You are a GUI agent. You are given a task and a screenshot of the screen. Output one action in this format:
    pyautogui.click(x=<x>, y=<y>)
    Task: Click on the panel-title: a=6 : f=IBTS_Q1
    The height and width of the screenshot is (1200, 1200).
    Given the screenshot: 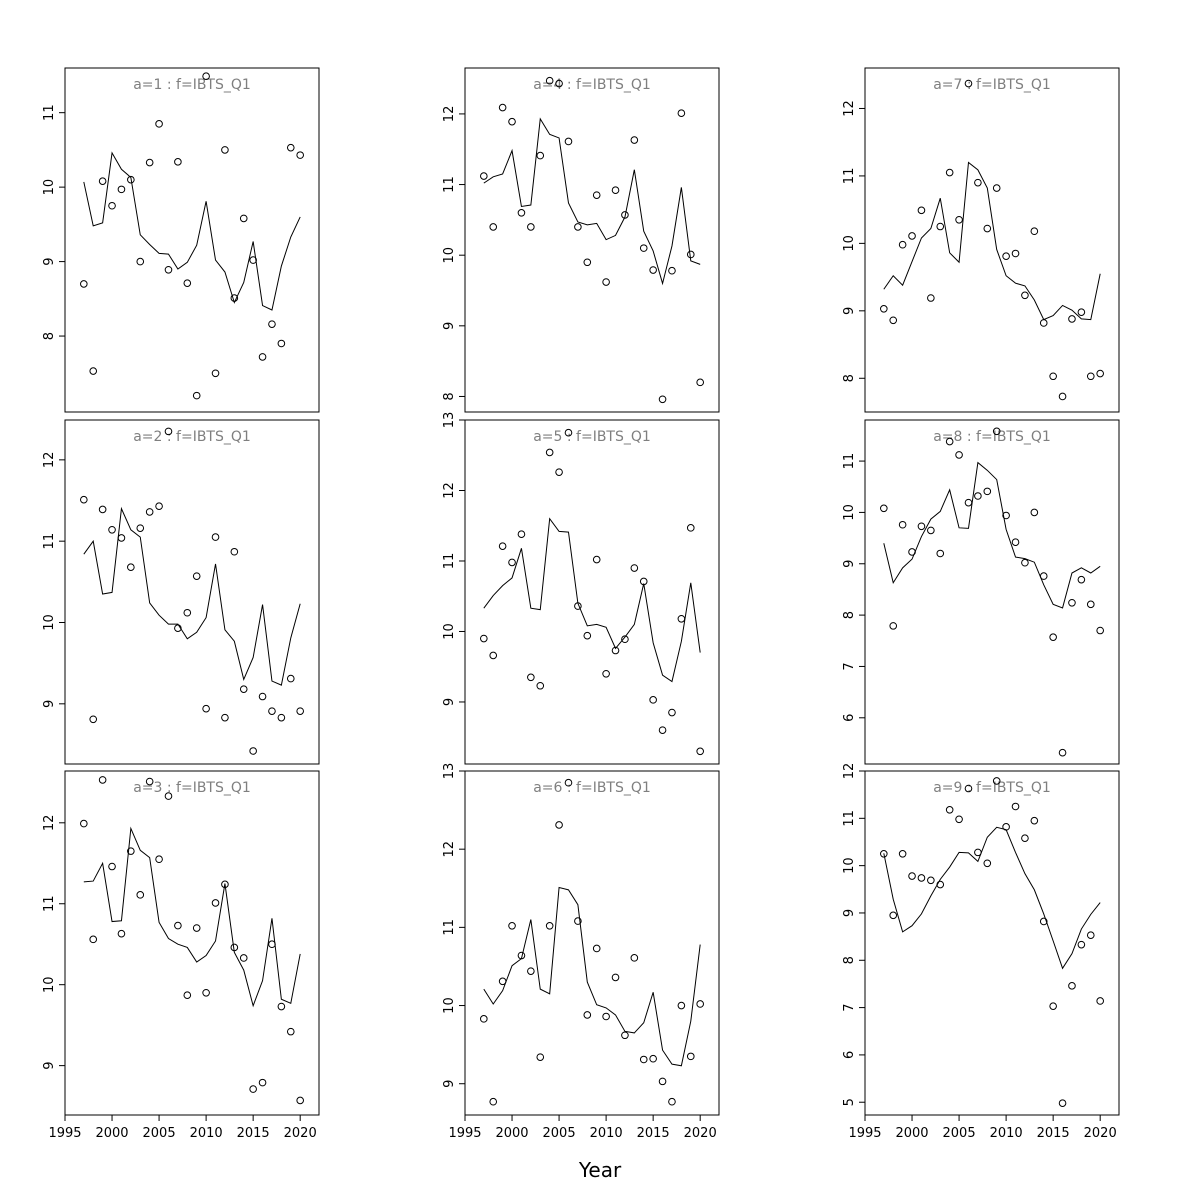 What is the action you would take?
    pyautogui.click(x=592, y=788)
    